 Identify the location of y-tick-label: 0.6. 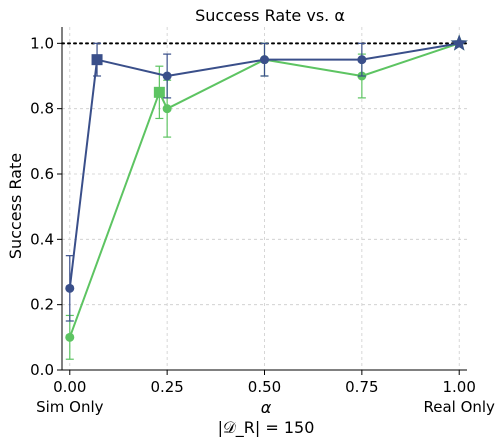
(42, 174).